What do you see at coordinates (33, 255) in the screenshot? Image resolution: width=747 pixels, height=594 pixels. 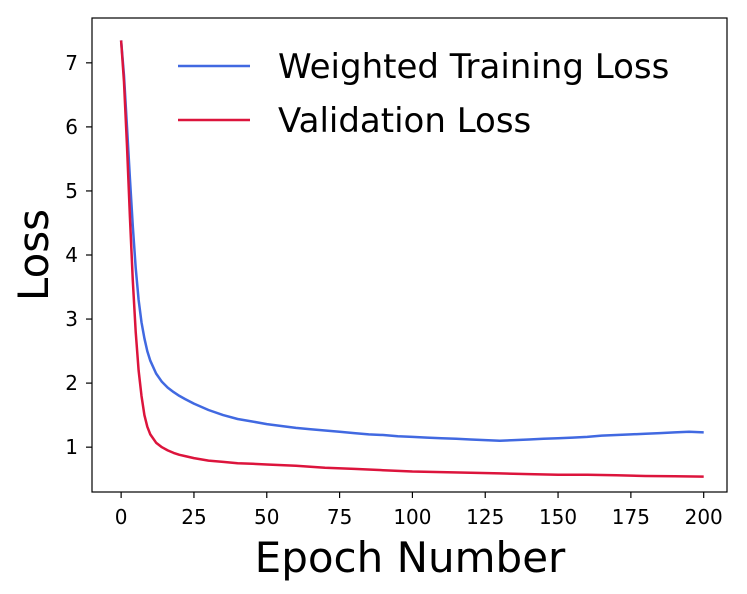 I see `y-axis-label: Loss` at bounding box center [33, 255].